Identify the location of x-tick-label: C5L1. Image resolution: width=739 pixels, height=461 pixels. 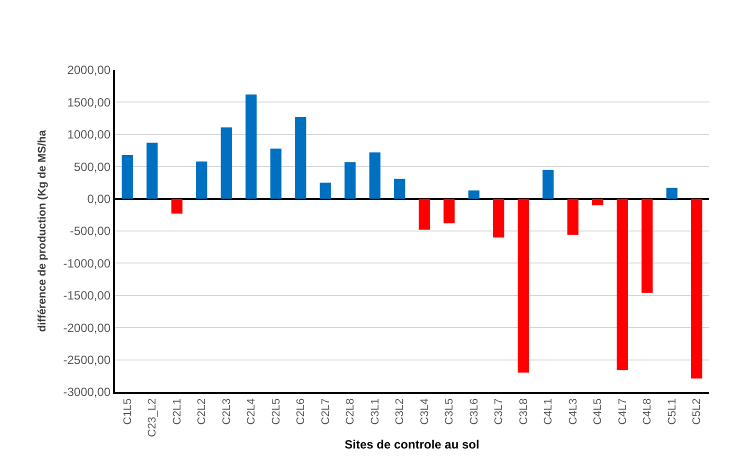
(672, 411).